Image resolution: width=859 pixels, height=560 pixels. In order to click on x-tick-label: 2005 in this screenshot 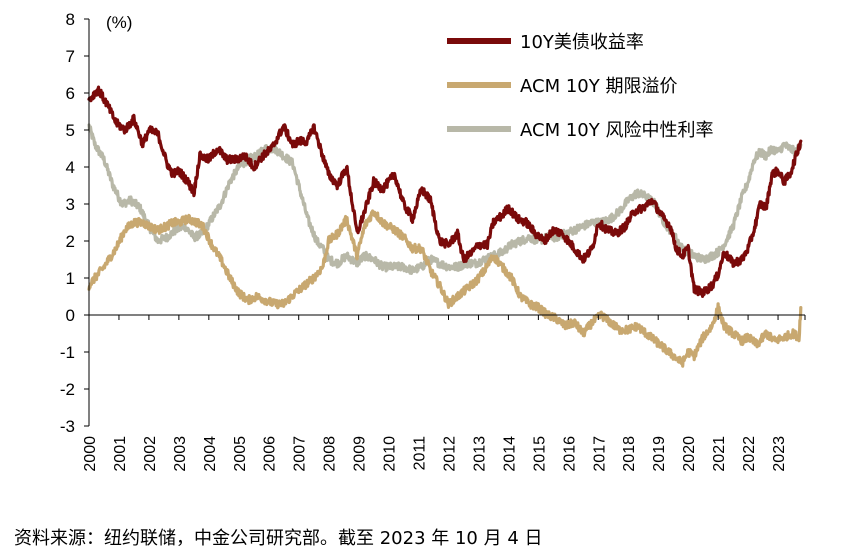, I will do `click(240, 454)`.